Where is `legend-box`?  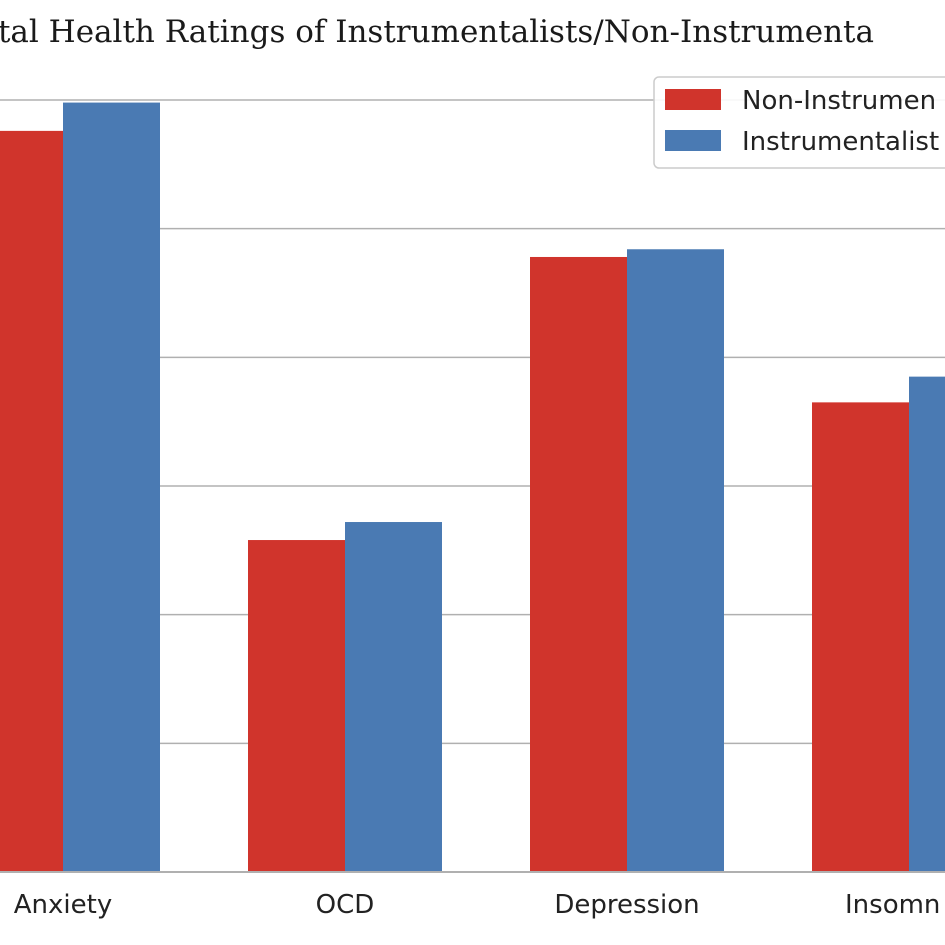 legend-box is located at coordinates (799, 122).